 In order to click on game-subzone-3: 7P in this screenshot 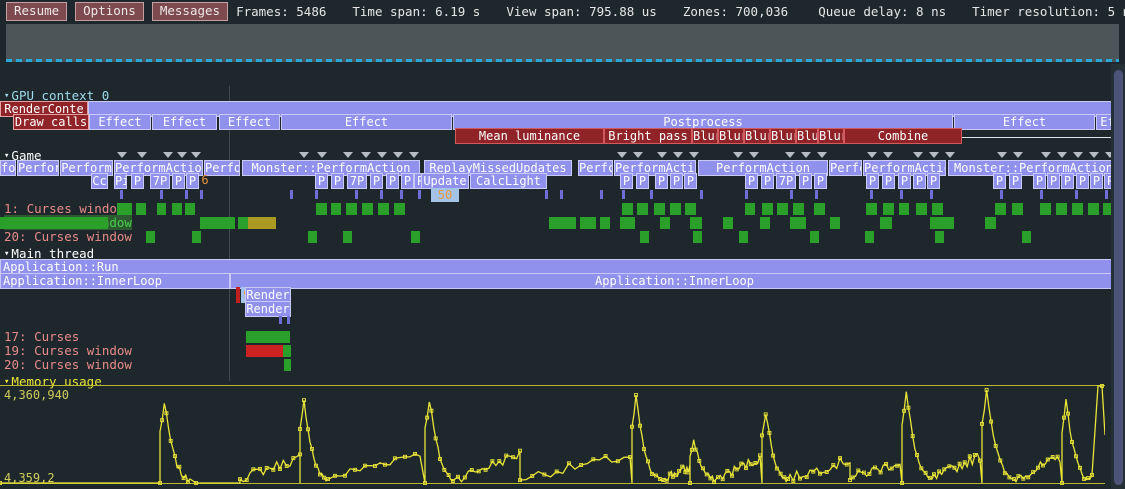, I will do `click(160, 181)`.